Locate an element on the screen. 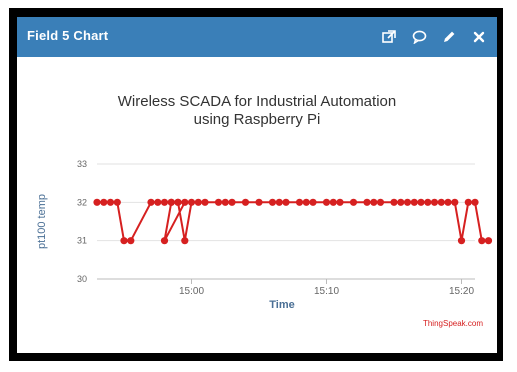 This screenshot has width=517, height=372. panel-header: Field 5 Chart is located at coordinates (257, 37).